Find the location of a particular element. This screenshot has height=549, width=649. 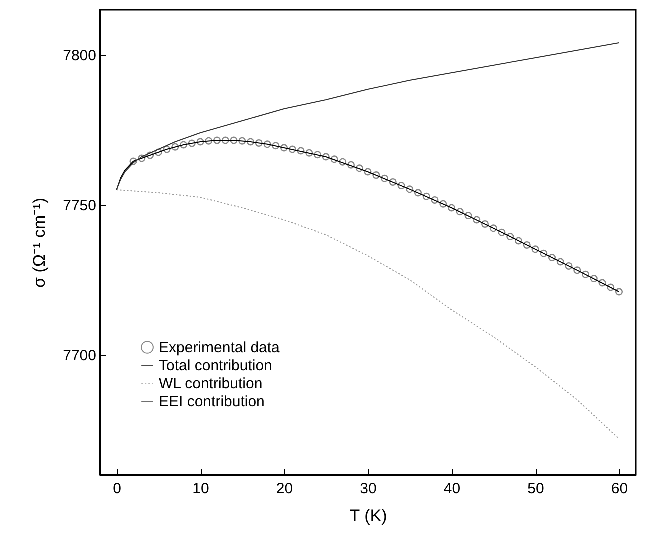

x-tick-label: 10 is located at coordinates (201, 489).